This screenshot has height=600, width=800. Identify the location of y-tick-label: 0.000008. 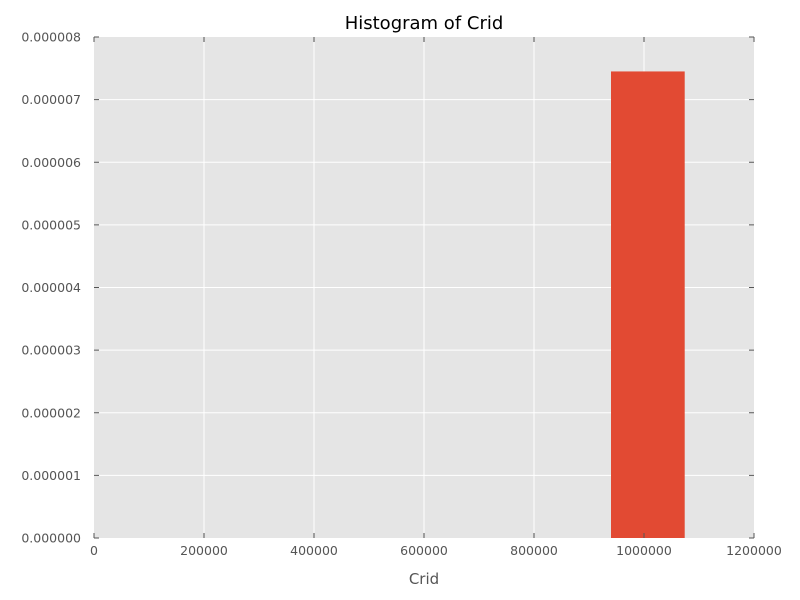
(51, 37).